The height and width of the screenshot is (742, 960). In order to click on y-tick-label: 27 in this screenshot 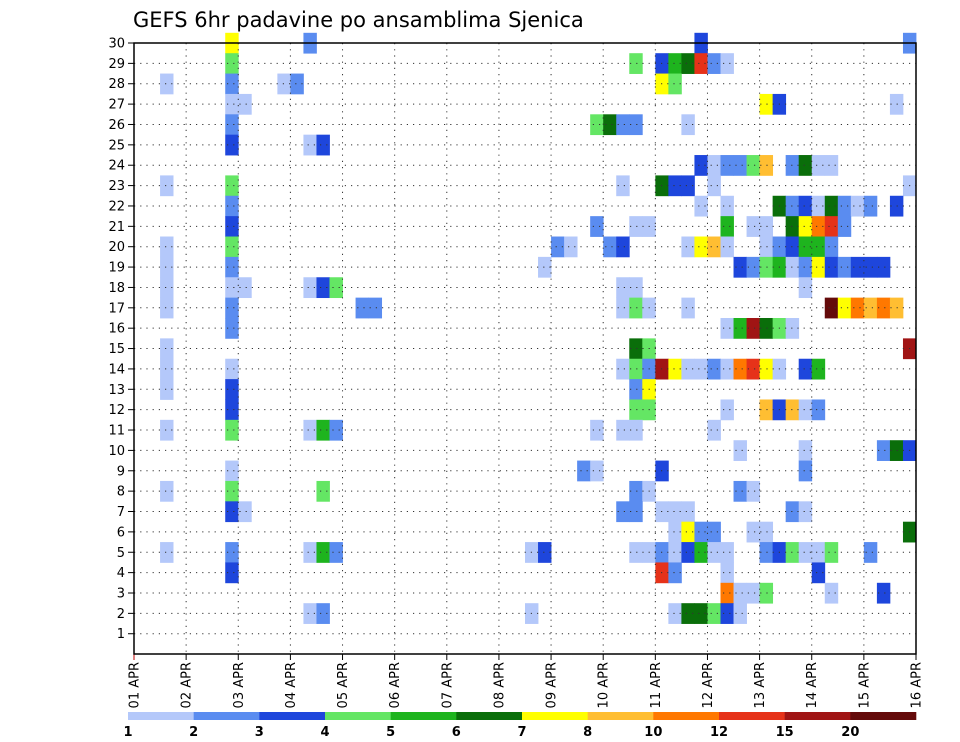, I will do `click(116, 105)`.